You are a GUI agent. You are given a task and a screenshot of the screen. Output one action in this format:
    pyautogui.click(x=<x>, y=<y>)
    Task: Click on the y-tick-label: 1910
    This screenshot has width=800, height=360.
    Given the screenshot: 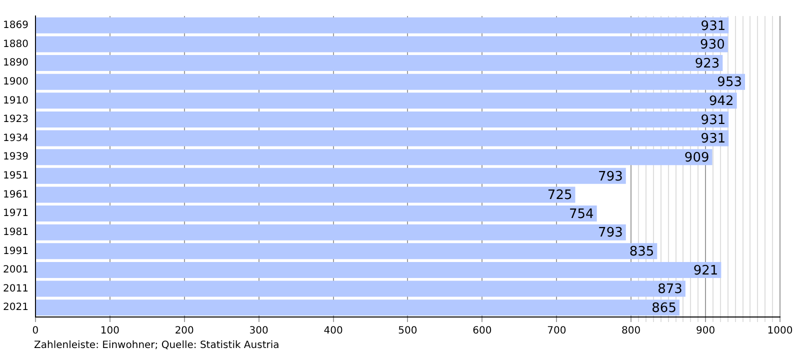 What is the action you would take?
    pyautogui.click(x=15, y=100)
    